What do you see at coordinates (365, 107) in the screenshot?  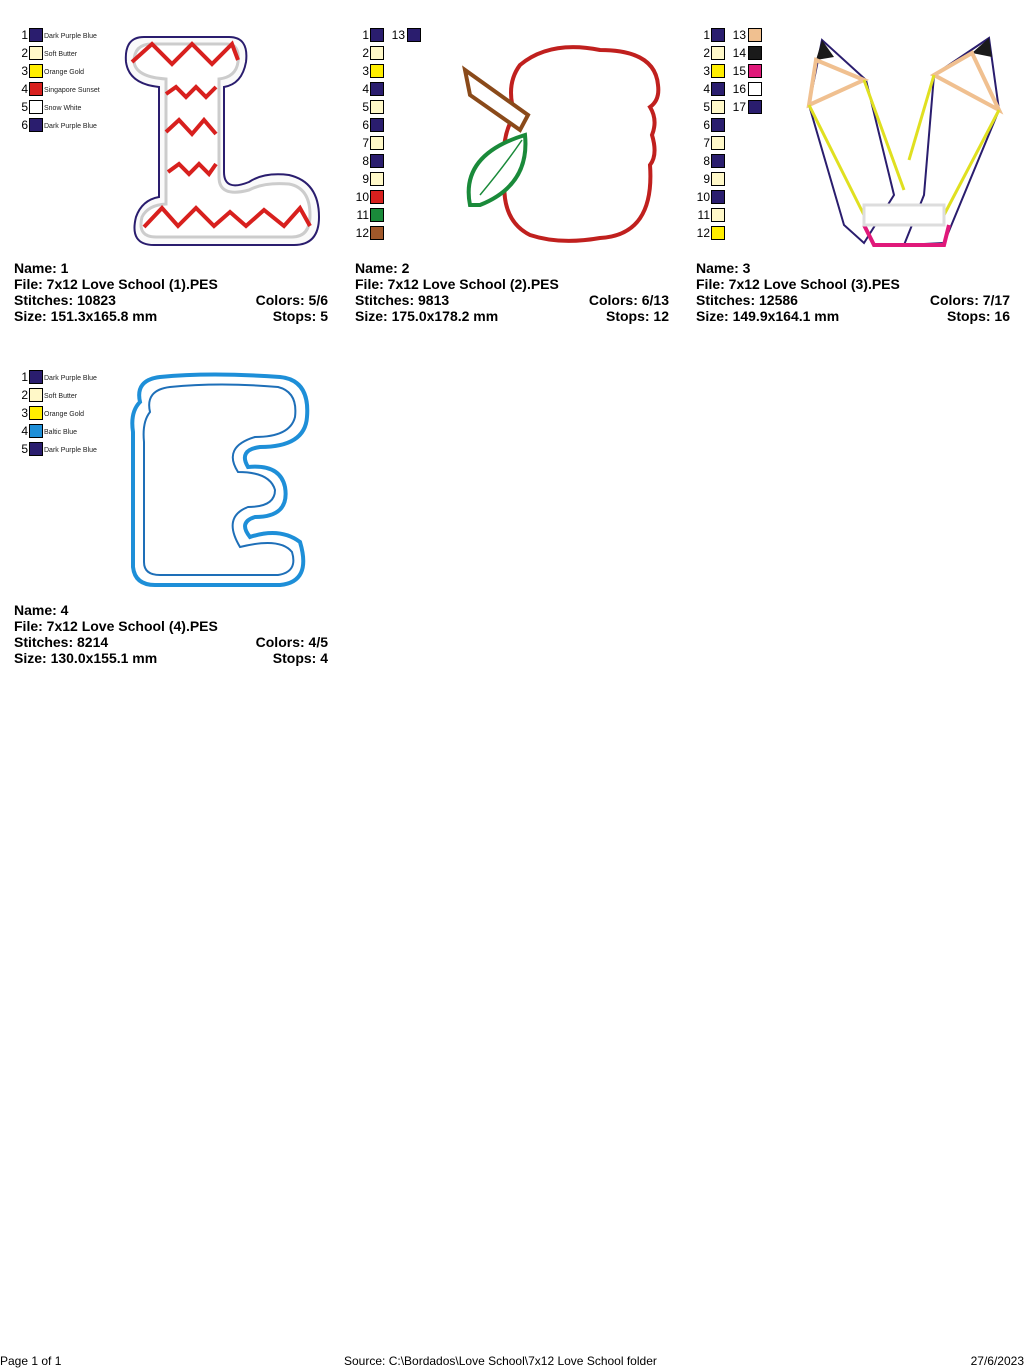 I see `legend-number: 5` at bounding box center [365, 107].